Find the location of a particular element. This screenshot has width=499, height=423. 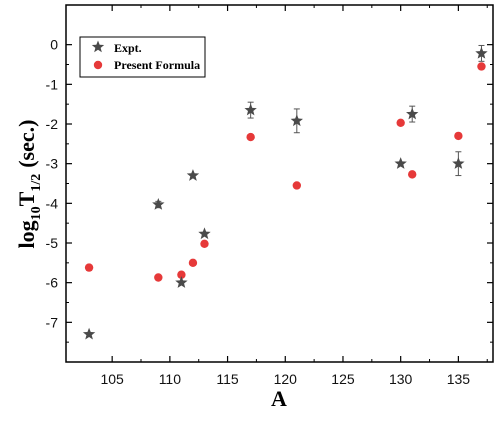

y-tick-label: -7 is located at coordinates (52, 322).